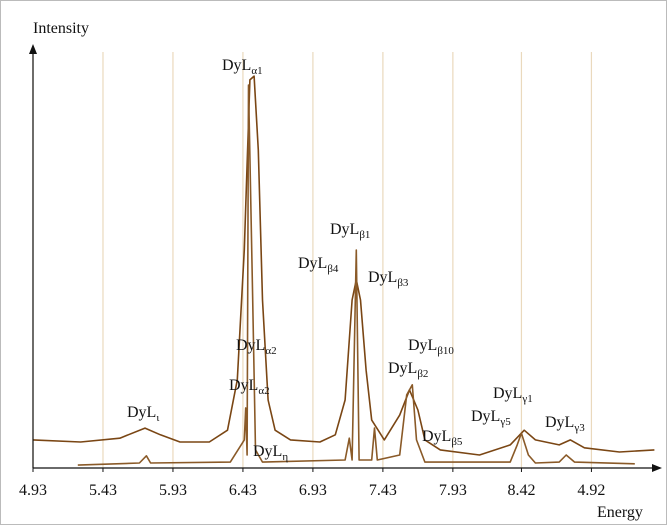 The height and width of the screenshot is (525, 667). What do you see at coordinates (285, 457) in the screenshot?
I see `peak-label-sub: η` at bounding box center [285, 457].